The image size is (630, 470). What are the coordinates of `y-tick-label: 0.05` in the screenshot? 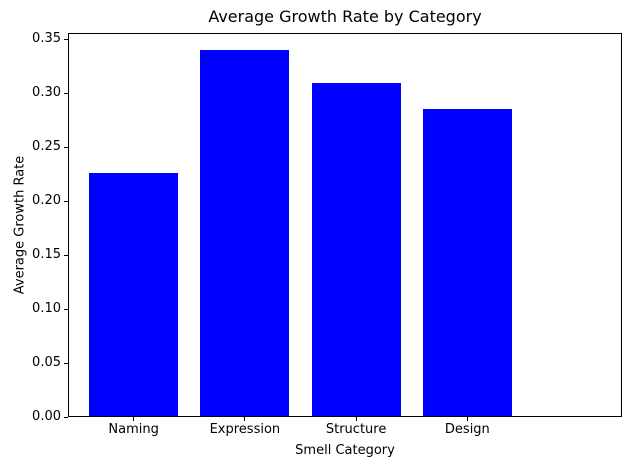 It's located at (46, 363).